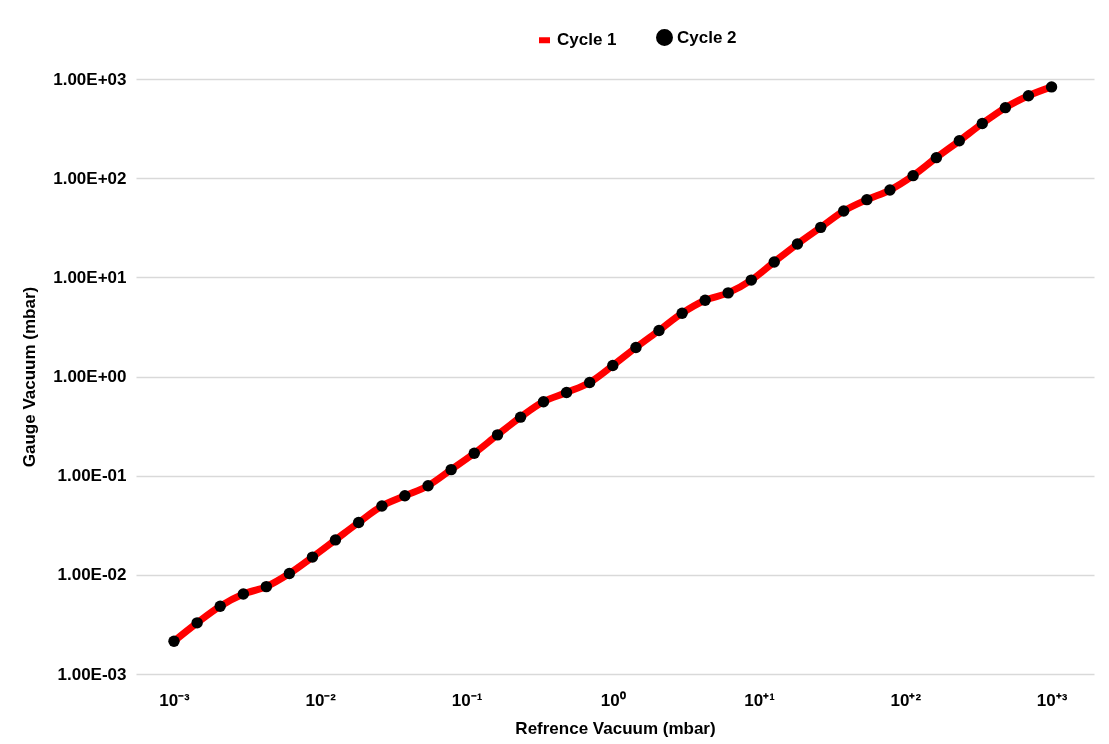  Describe the element at coordinates (90, 79) in the screenshot. I see `y-tick-label: 1.00E+03` at that location.